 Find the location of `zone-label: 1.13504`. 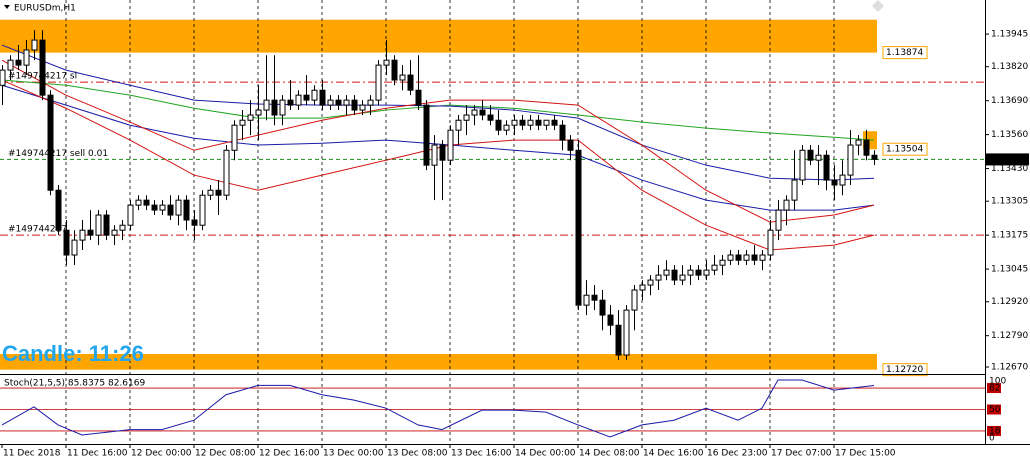

zone-label: 1.13504 is located at coordinates (904, 150).